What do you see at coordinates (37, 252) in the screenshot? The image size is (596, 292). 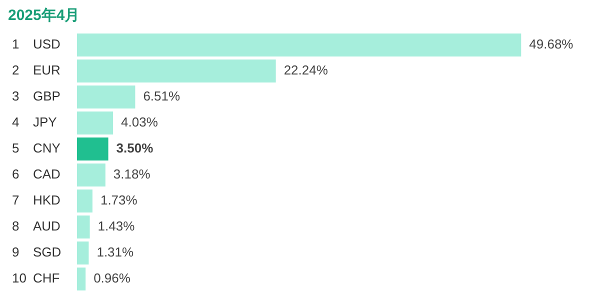 I see `y-tick-label: 9 SGD` at bounding box center [37, 252].